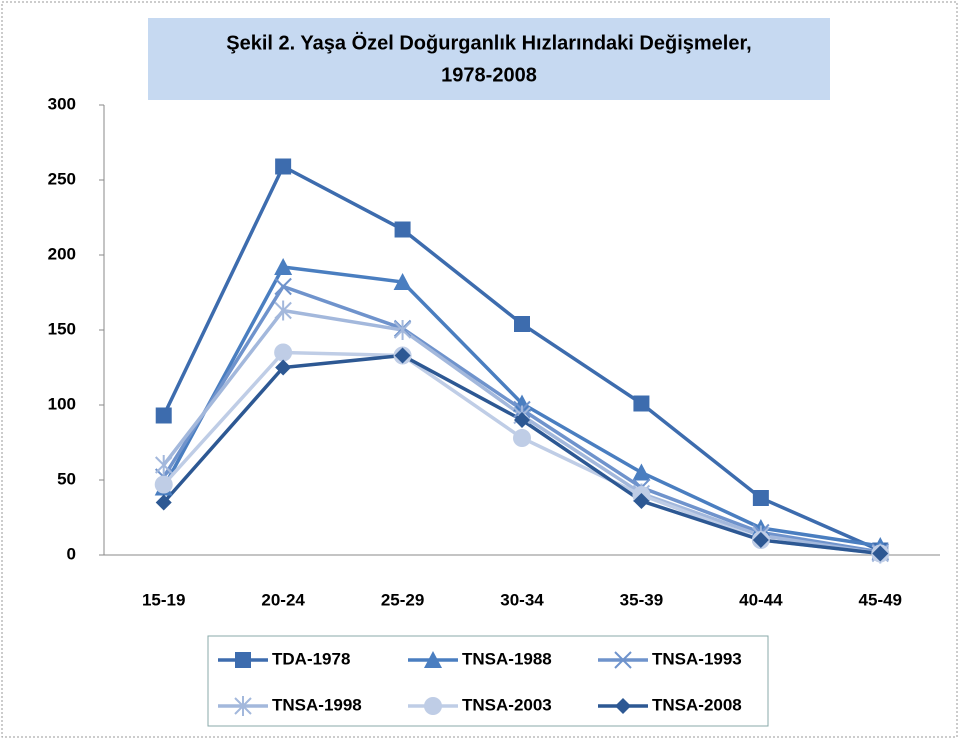  I want to click on y-tick-label: 100, so click(62, 403).